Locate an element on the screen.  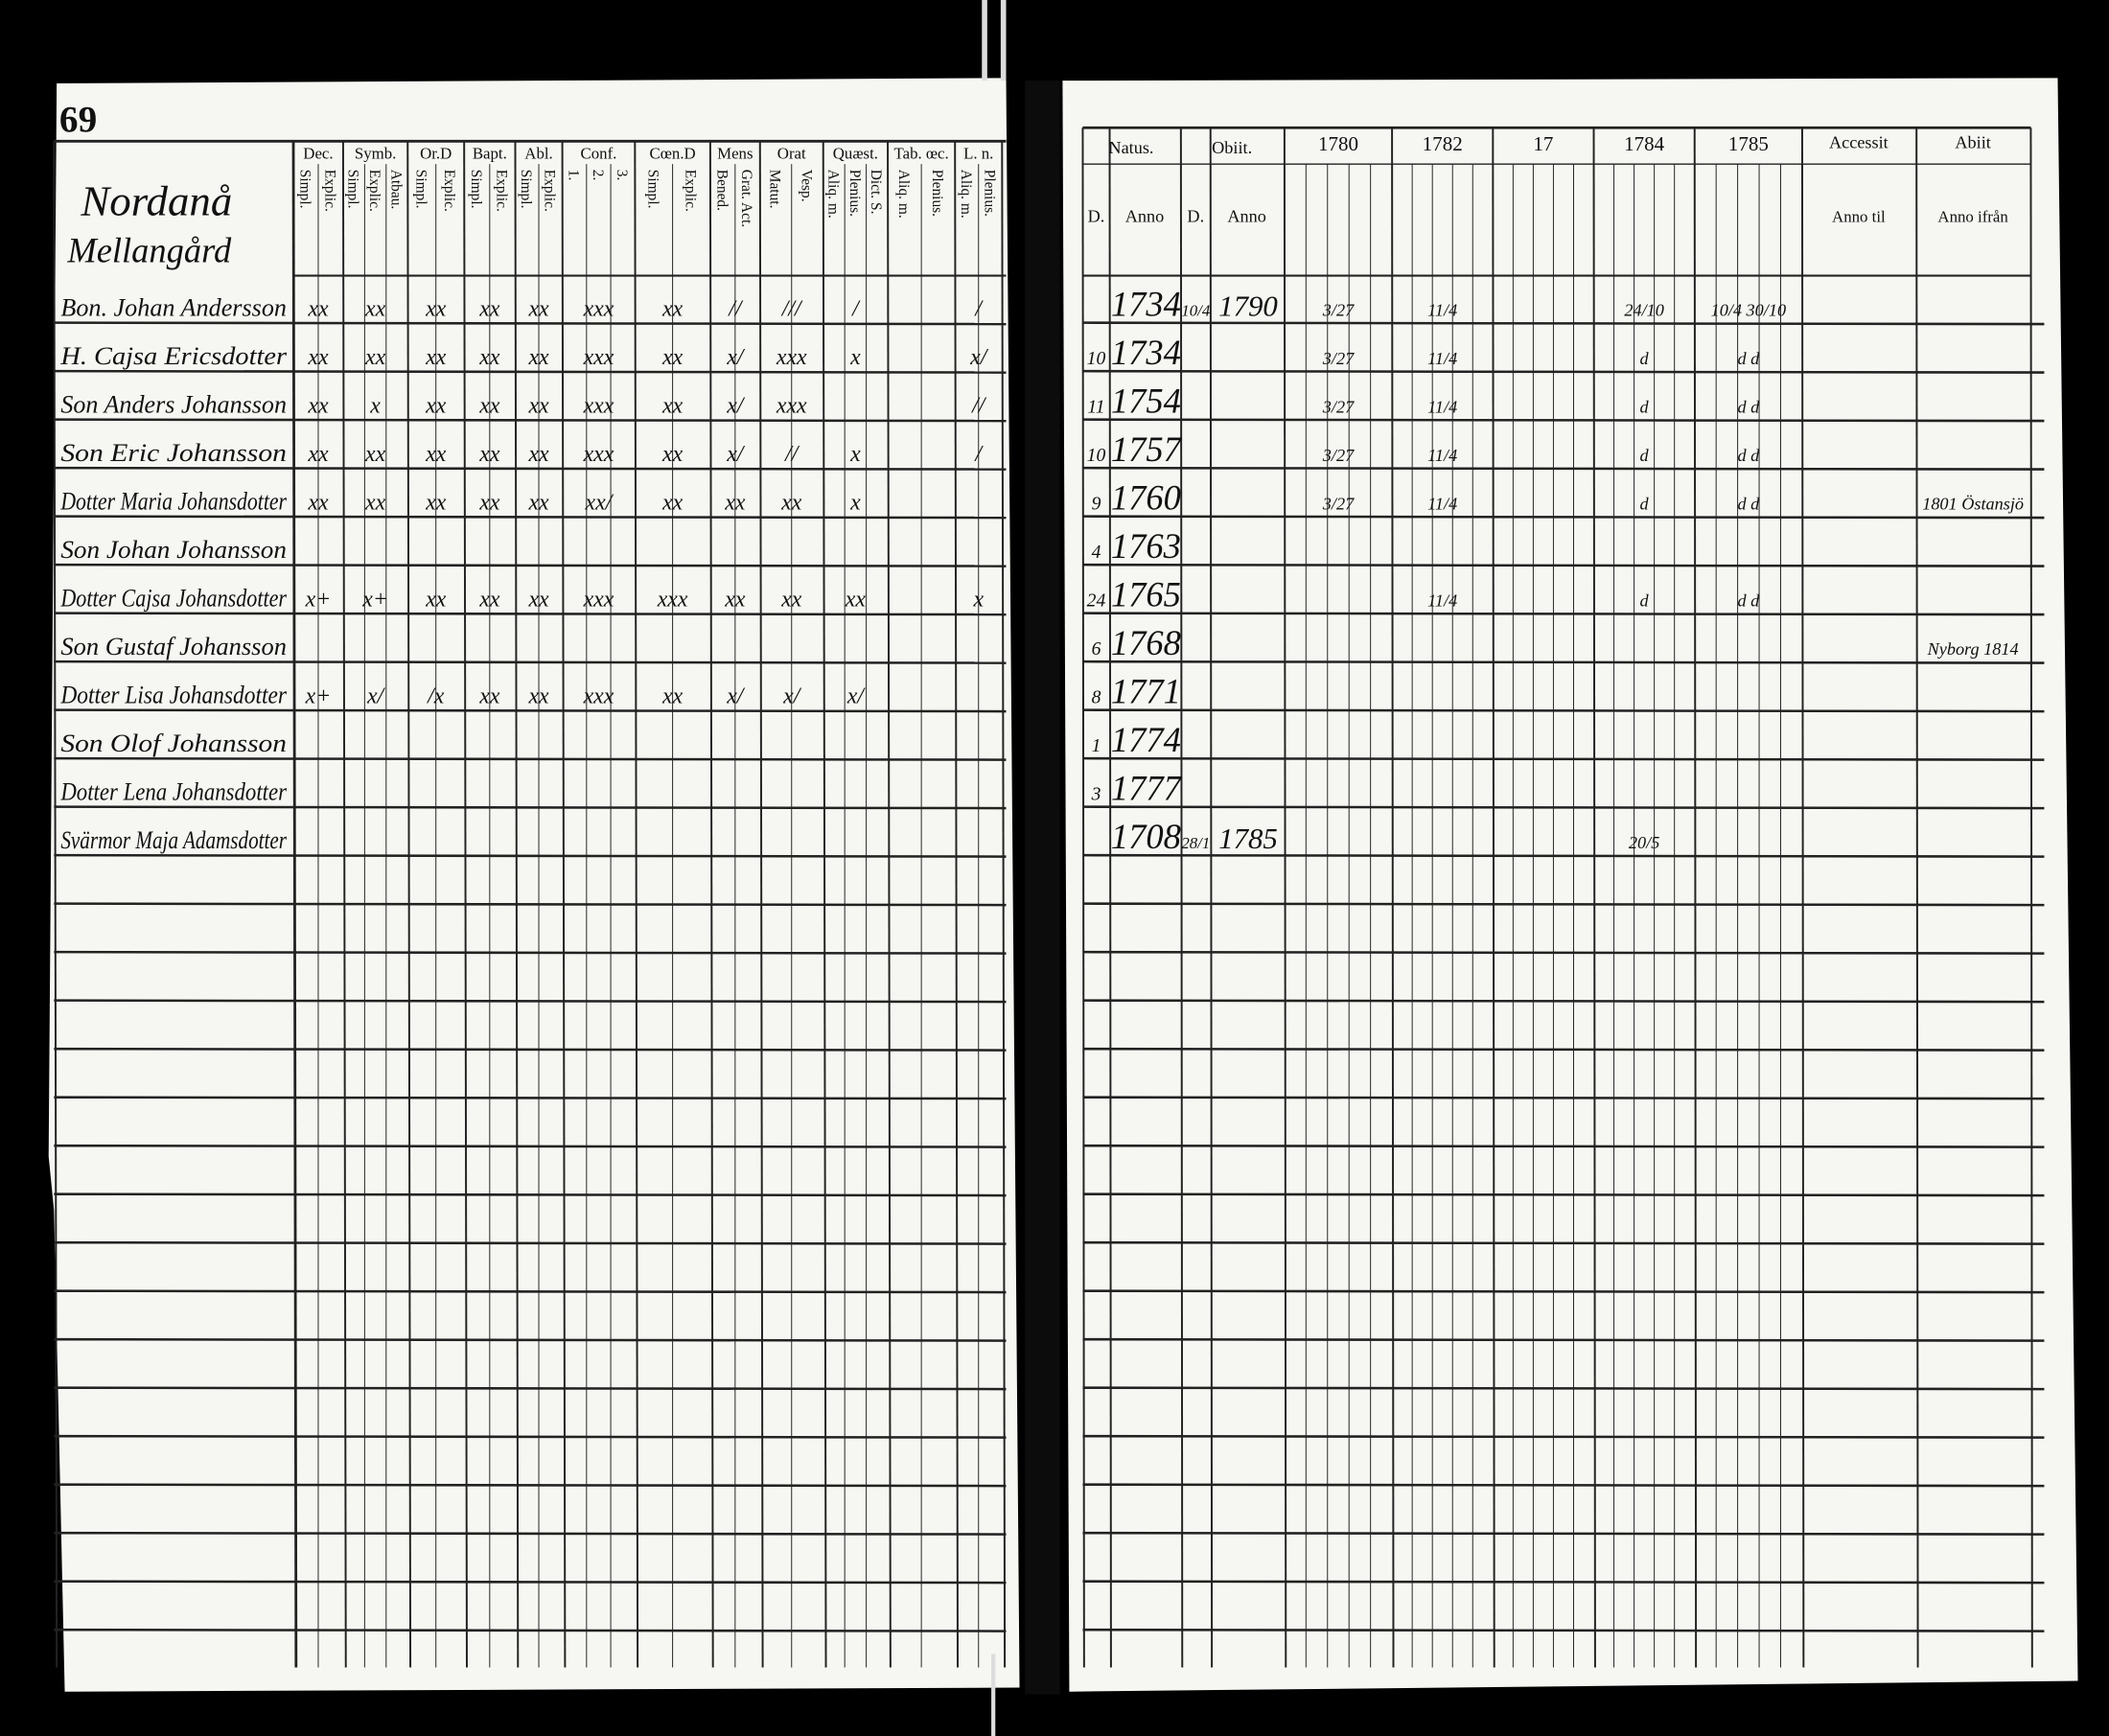
column-header: 17 is located at coordinates (1543, 143).